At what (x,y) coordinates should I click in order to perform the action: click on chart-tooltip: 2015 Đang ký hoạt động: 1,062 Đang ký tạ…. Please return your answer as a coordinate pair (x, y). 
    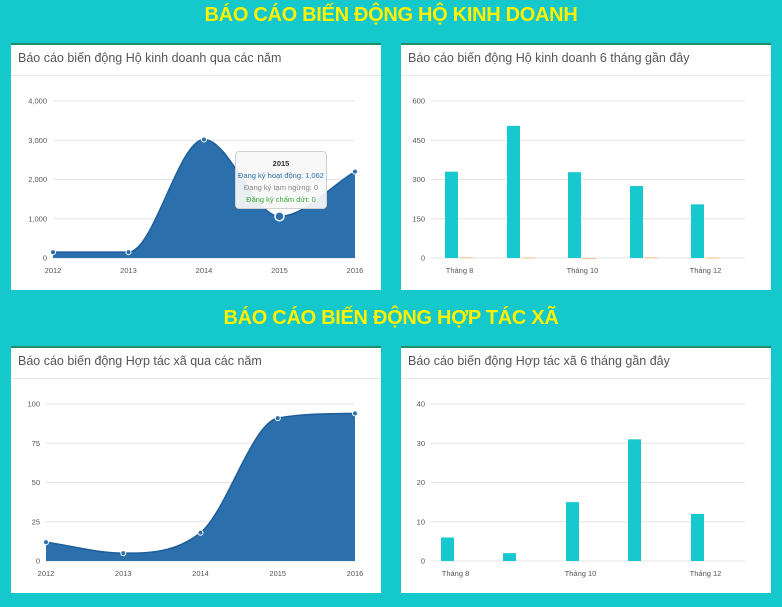
    Looking at the image, I should click on (281, 180).